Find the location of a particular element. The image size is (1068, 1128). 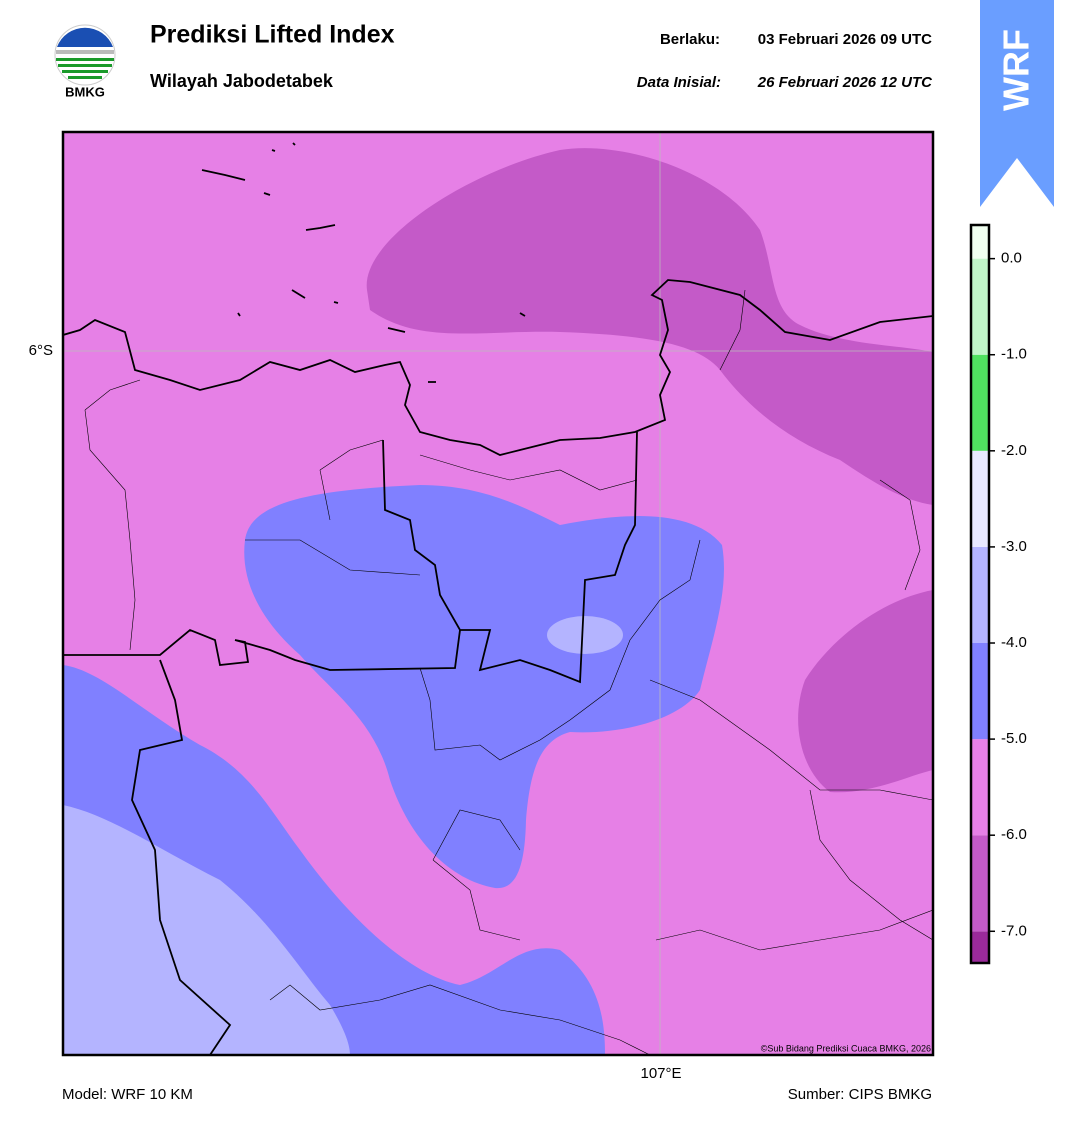

islands is located at coordinates (363, 262).